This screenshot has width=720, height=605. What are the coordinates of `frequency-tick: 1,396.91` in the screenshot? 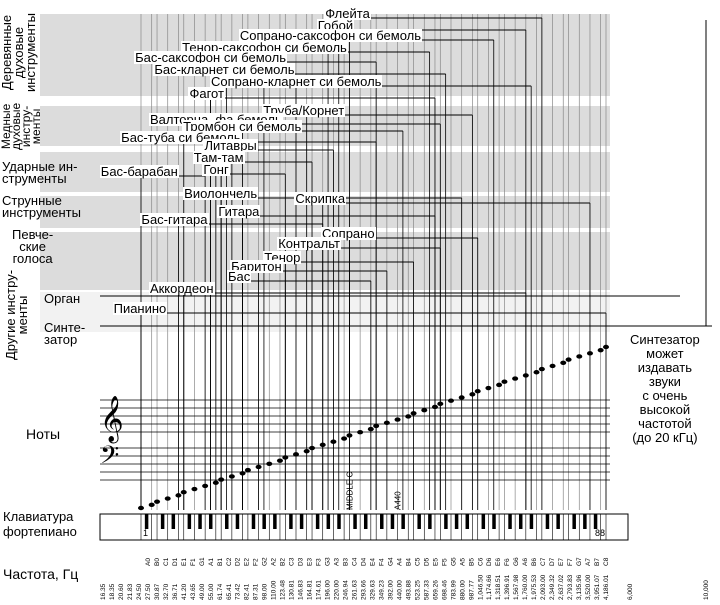 It's located at (507, 587).